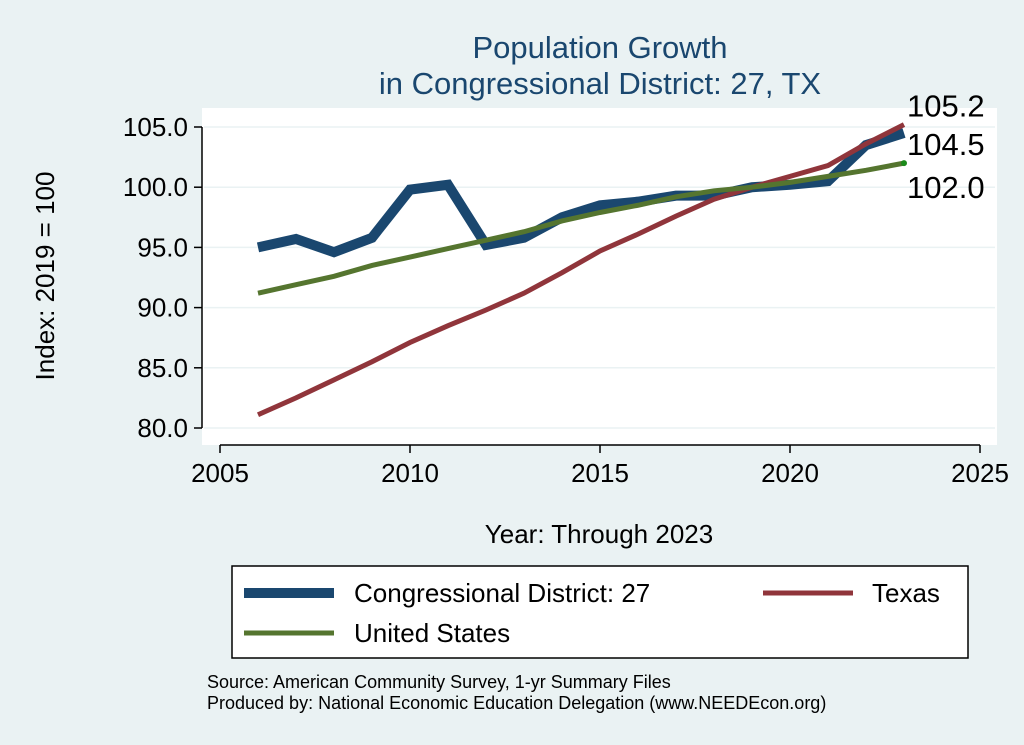 This screenshot has width=1024, height=745. Describe the element at coordinates (581, 193) in the screenshot. I see `series-line-district` at that location.